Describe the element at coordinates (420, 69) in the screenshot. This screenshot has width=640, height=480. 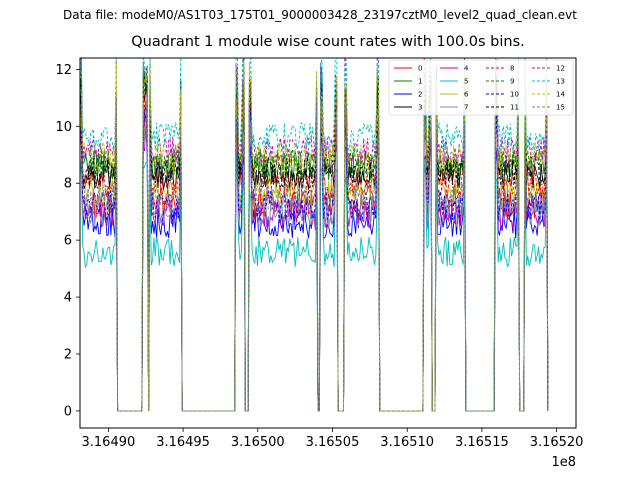
I see `legend-label: 0` at that location.